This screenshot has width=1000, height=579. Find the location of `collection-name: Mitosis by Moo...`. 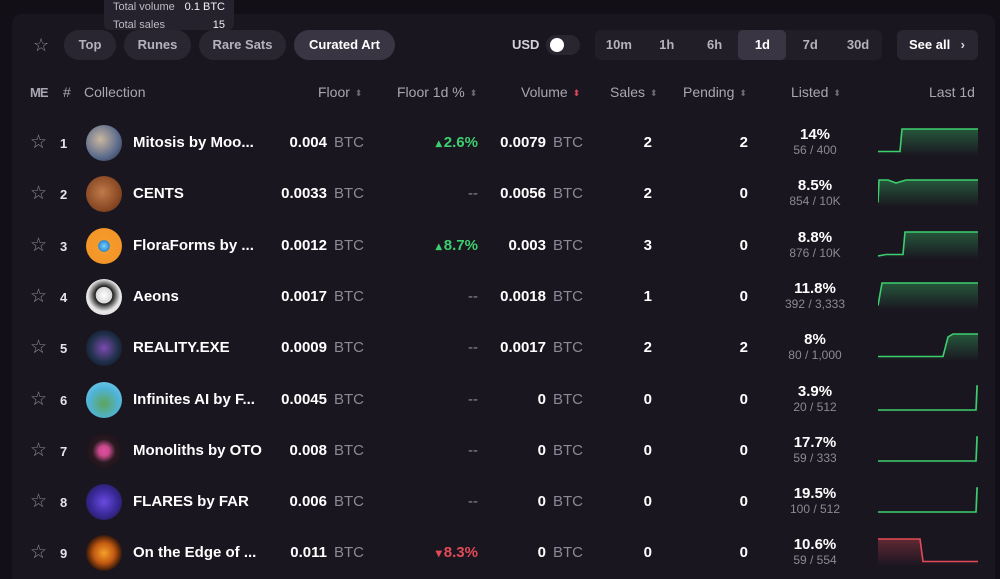

collection-name: Mitosis by Moo... is located at coordinates (193, 142).